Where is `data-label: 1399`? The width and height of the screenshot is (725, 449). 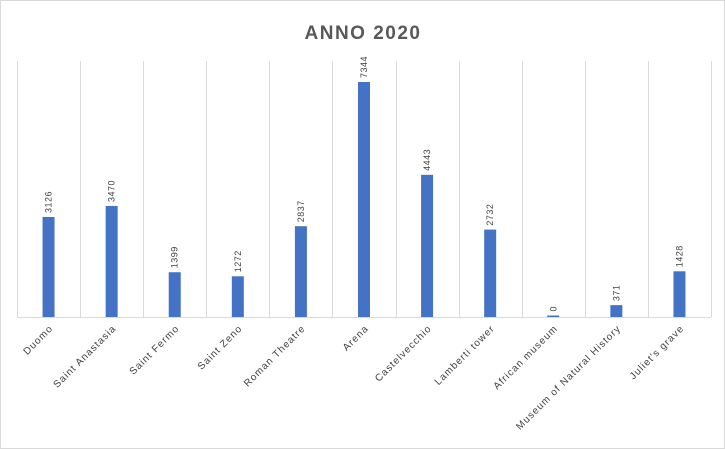 data-label: 1399 is located at coordinates (175, 257).